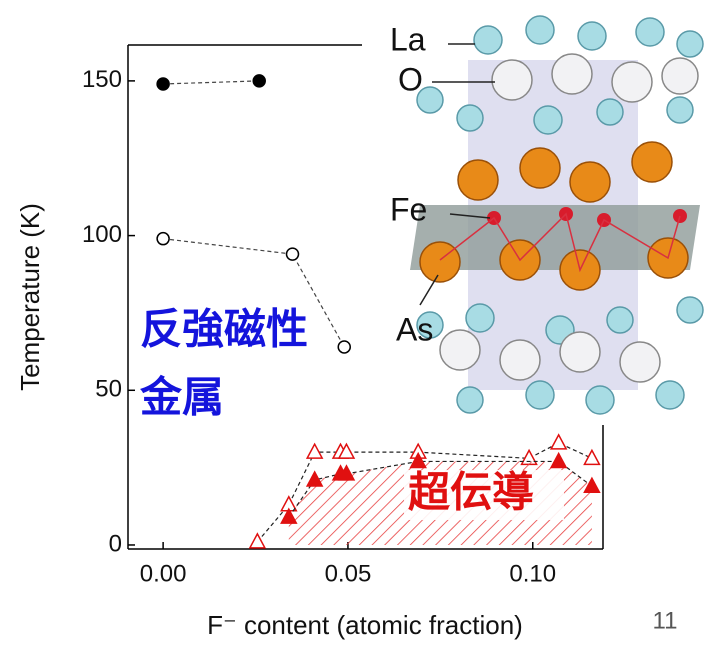 Image resolution: width=704 pixels, height=646 pixels. I want to click on y-tick-label: 150, so click(102, 79).